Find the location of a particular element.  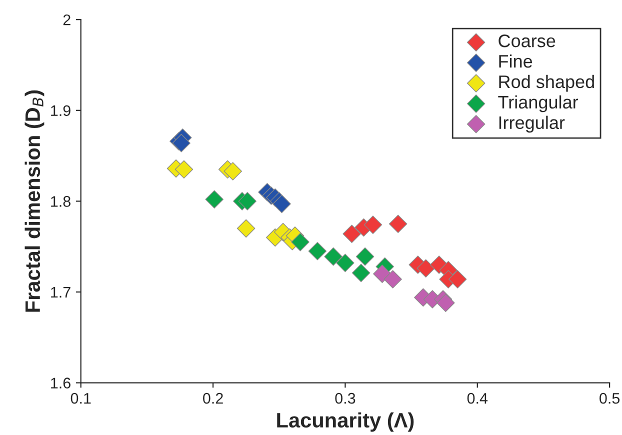

y-tick-label: 2 is located at coordinates (66, 20).